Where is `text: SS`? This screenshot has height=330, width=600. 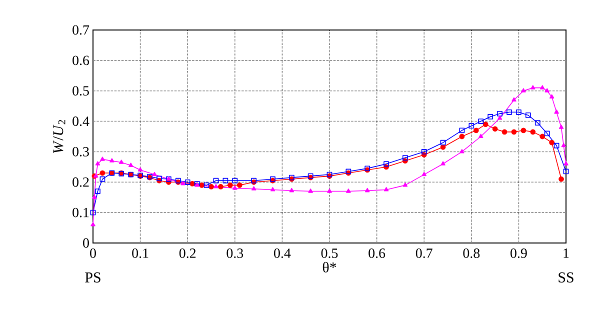 text: SS is located at coordinates (566, 277).